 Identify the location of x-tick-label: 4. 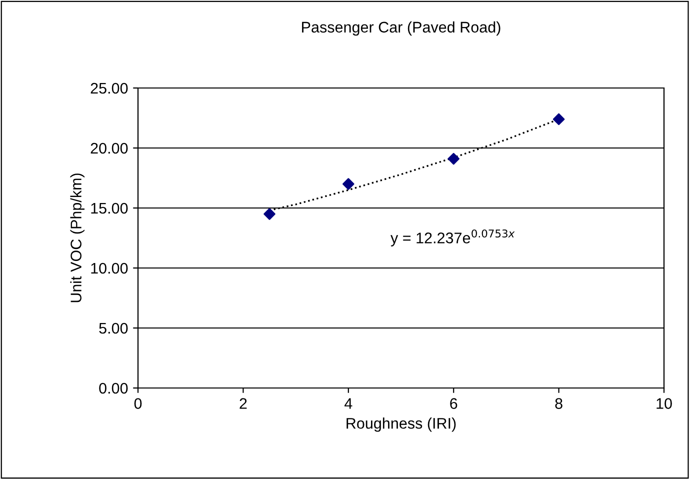
(348, 403).